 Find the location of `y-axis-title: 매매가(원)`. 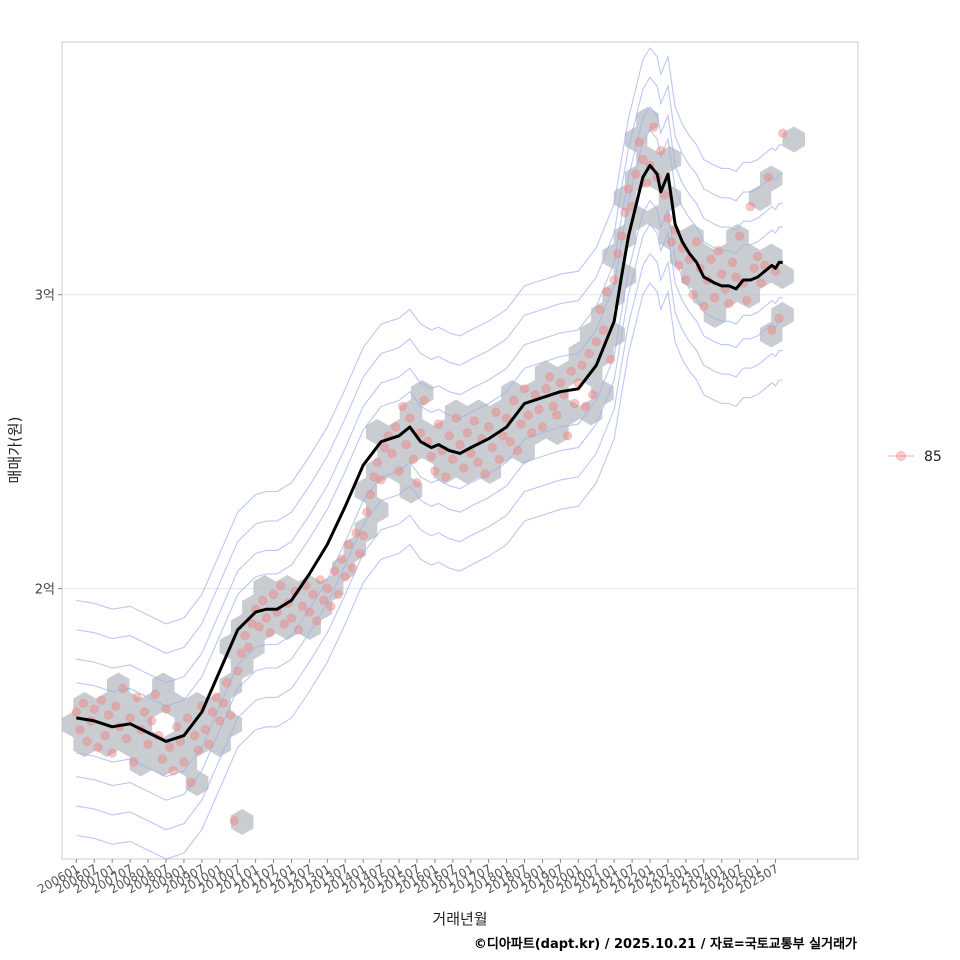

y-axis-title: 매매가(원) is located at coordinates (15, 450).